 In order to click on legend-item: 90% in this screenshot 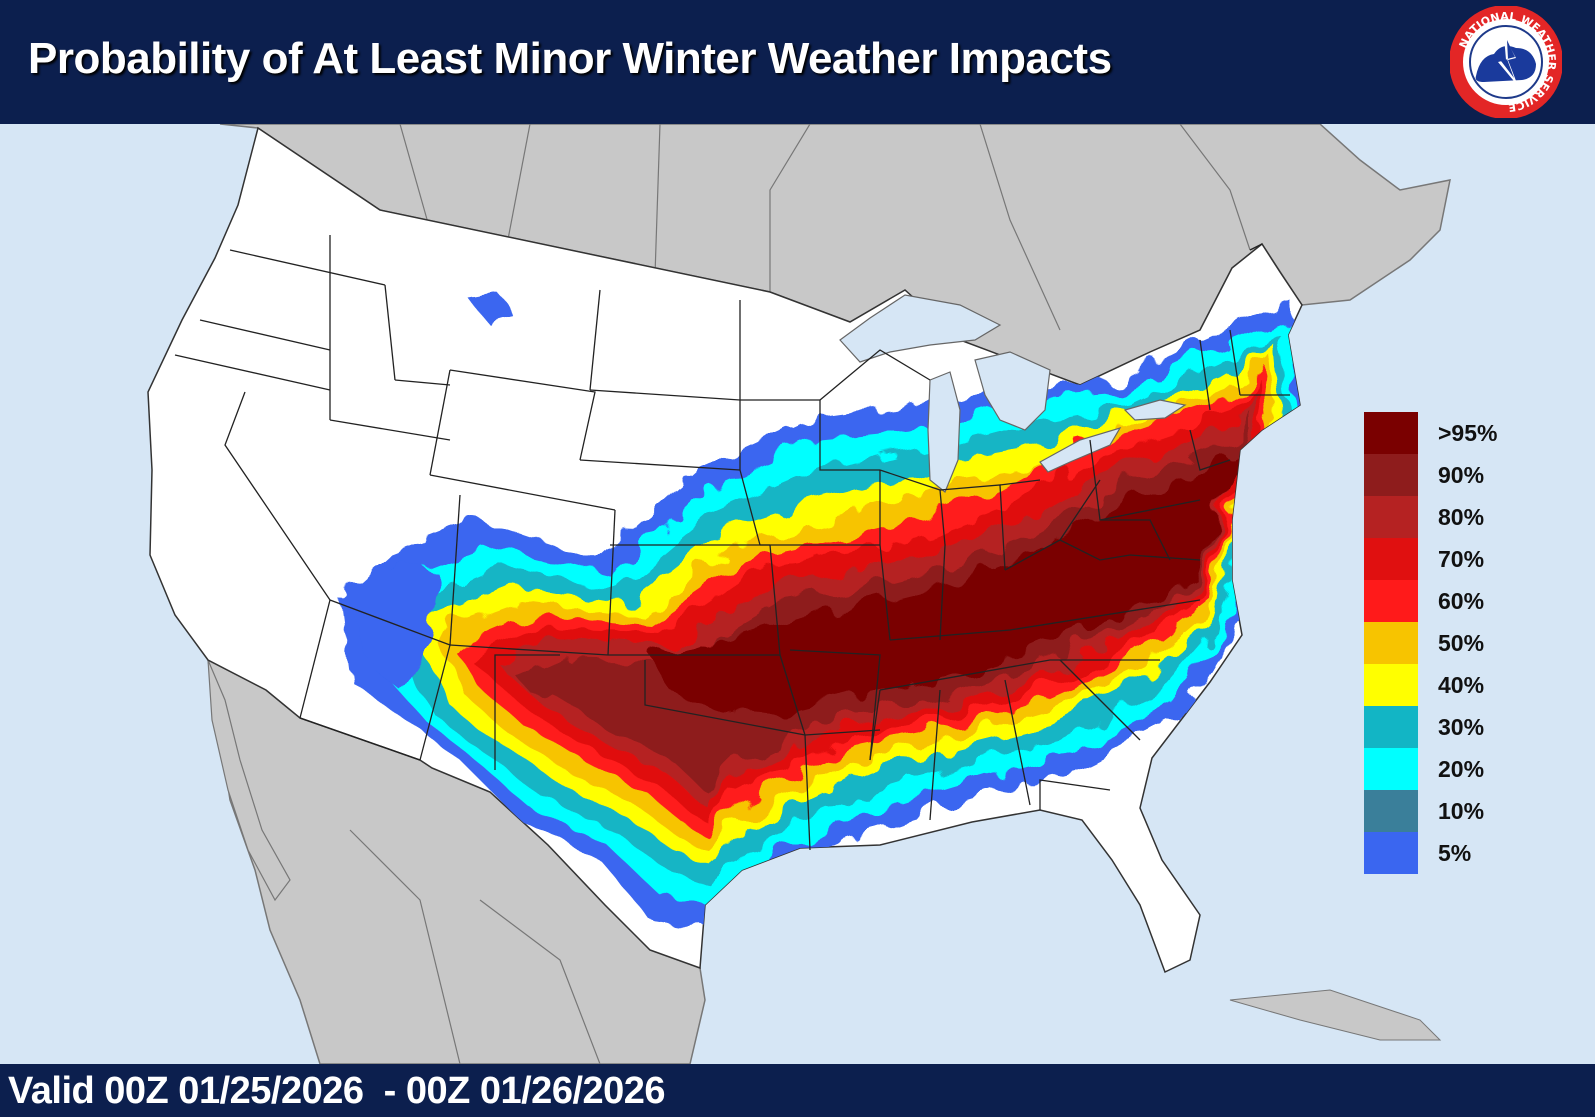, I will do `click(1444, 475)`.